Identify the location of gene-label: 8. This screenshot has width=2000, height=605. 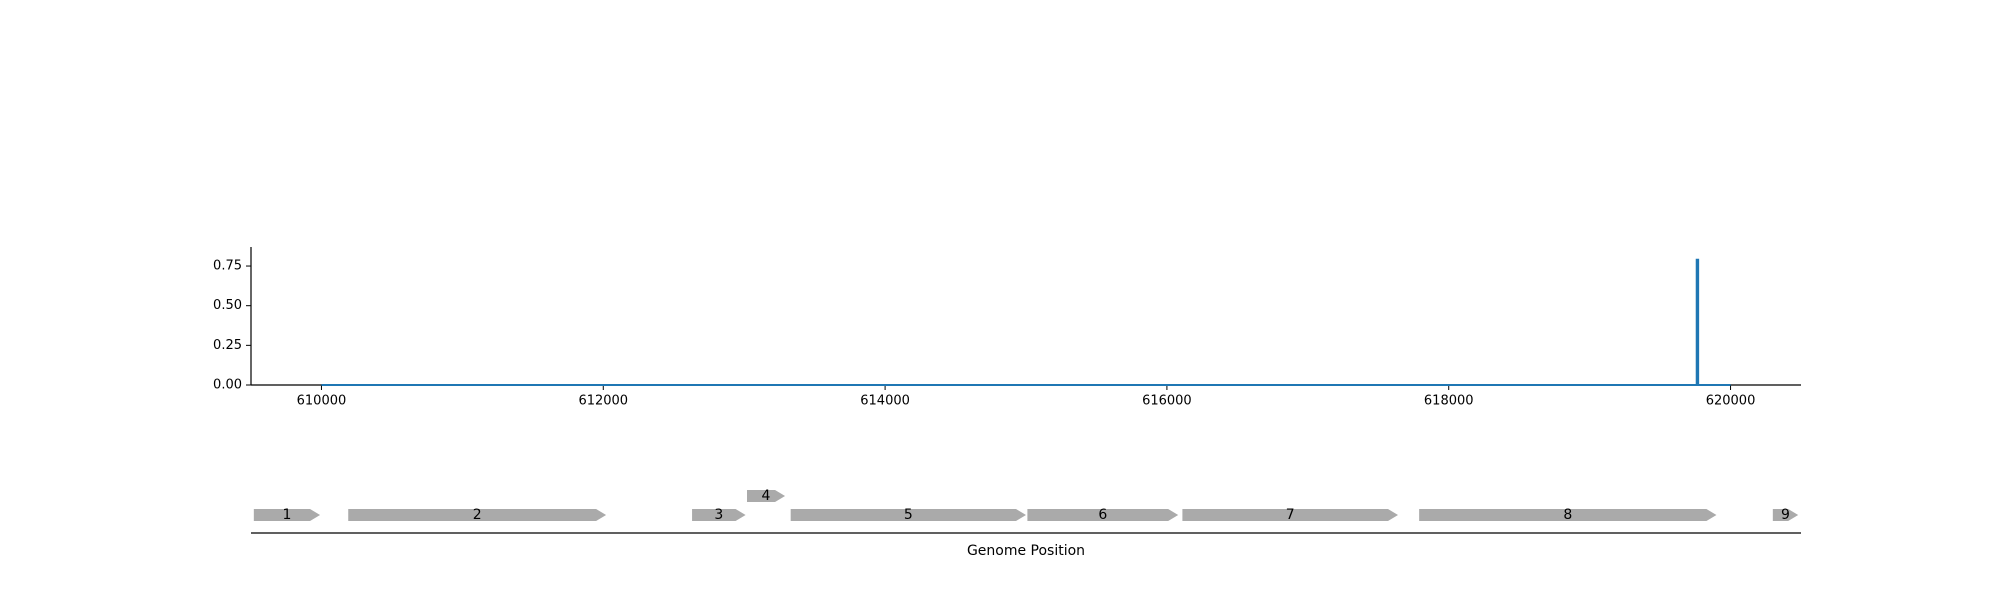
(1567, 515).